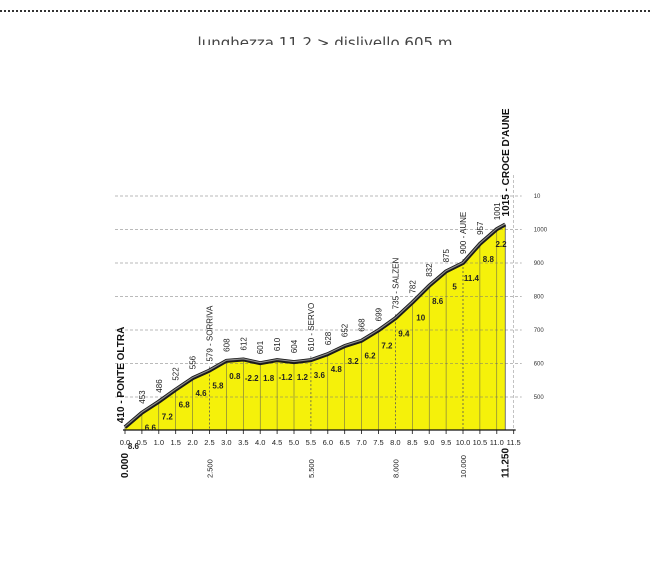  Describe the element at coordinates (125, 465) in the screenshot. I see `distance-label: 0.000` at that location.